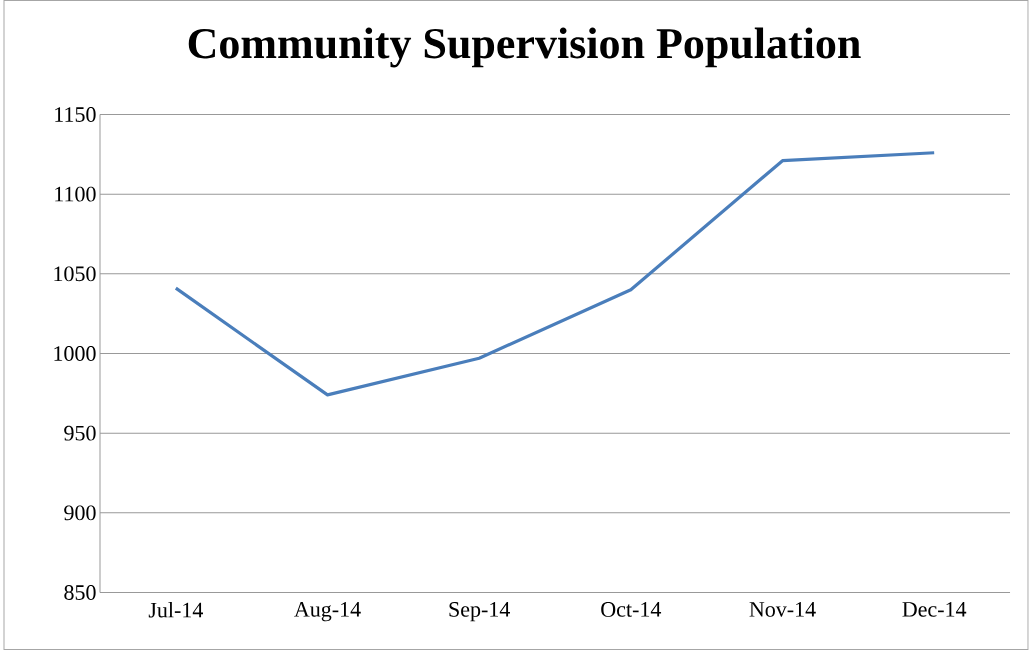 The height and width of the screenshot is (650, 1032). What do you see at coordinates (479, 612) in the screenshot?
I see `x-tick-label: Sep-14` at bounding box center [479, 612].